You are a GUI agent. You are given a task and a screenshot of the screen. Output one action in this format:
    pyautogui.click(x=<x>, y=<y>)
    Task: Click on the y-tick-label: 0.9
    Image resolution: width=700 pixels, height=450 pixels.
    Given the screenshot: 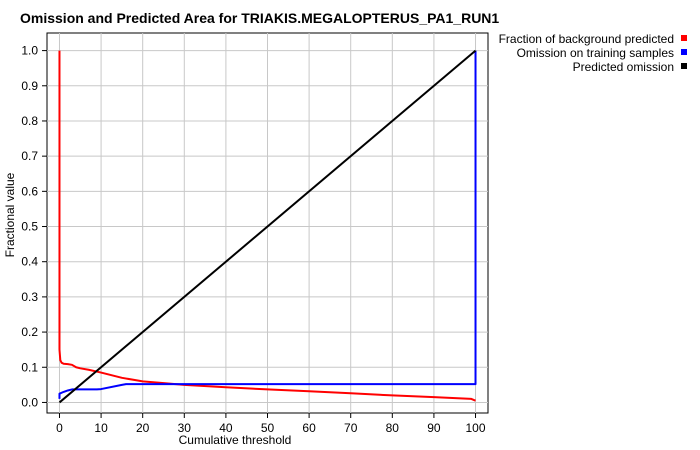 What is the action you would take?
    pyautogui.click(x=29, y=86)
    